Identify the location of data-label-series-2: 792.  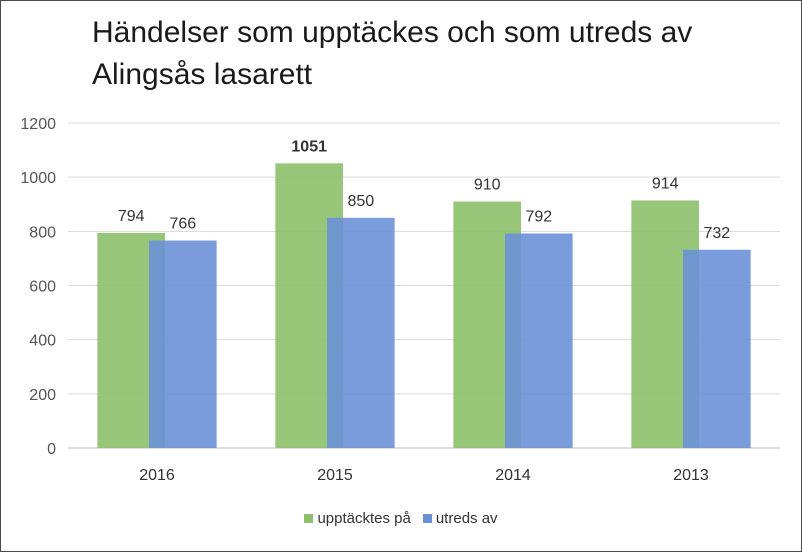
(538, 217).